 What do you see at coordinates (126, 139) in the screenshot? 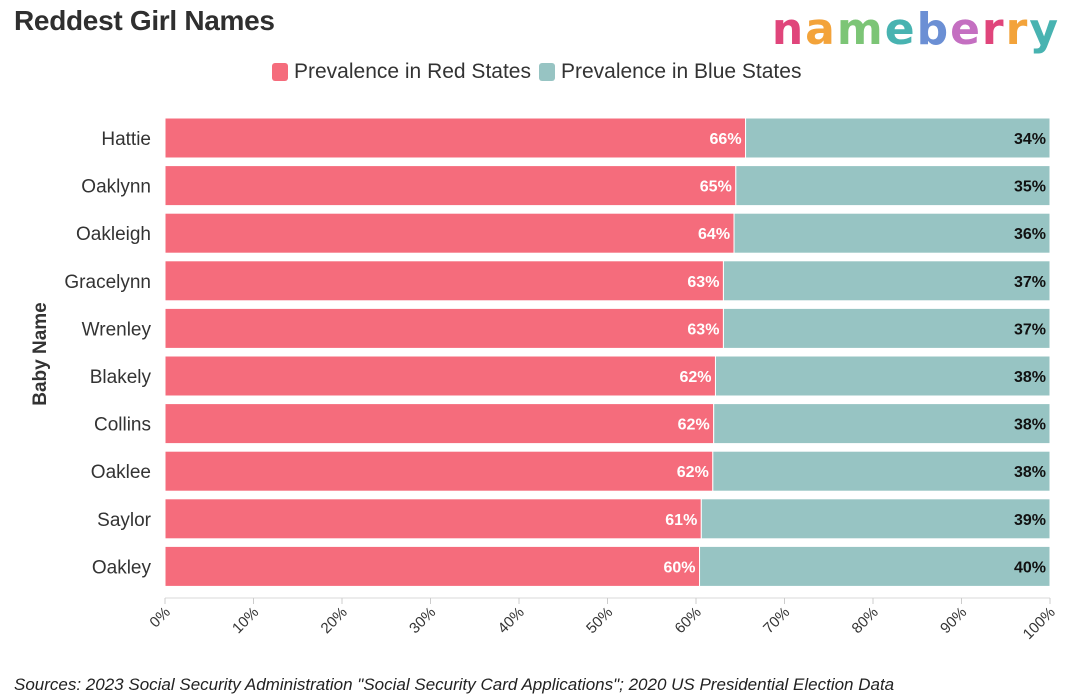
I see `category-label: Hattie` at bounding box center [126, 139].